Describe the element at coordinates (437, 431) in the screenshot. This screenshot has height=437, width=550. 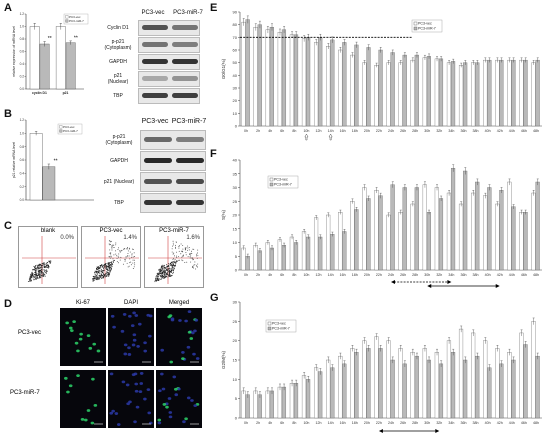
I see `arrow-head-right` at that location.